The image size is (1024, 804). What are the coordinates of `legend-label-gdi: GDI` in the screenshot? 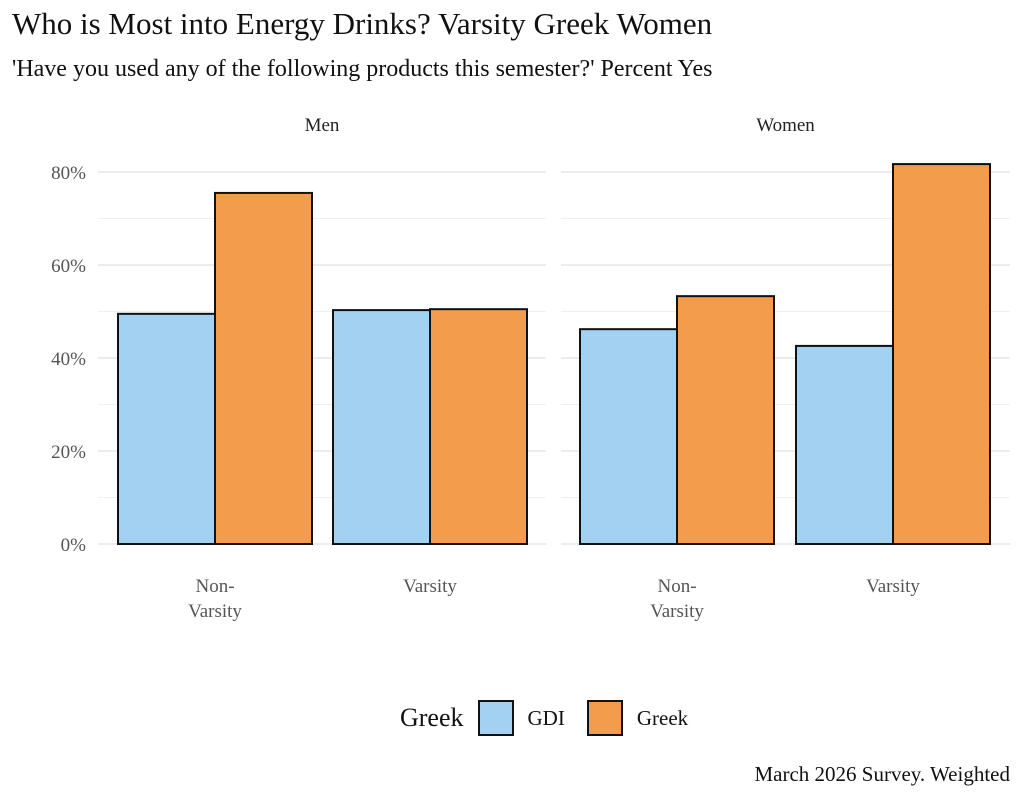 It's located at (546, 717).